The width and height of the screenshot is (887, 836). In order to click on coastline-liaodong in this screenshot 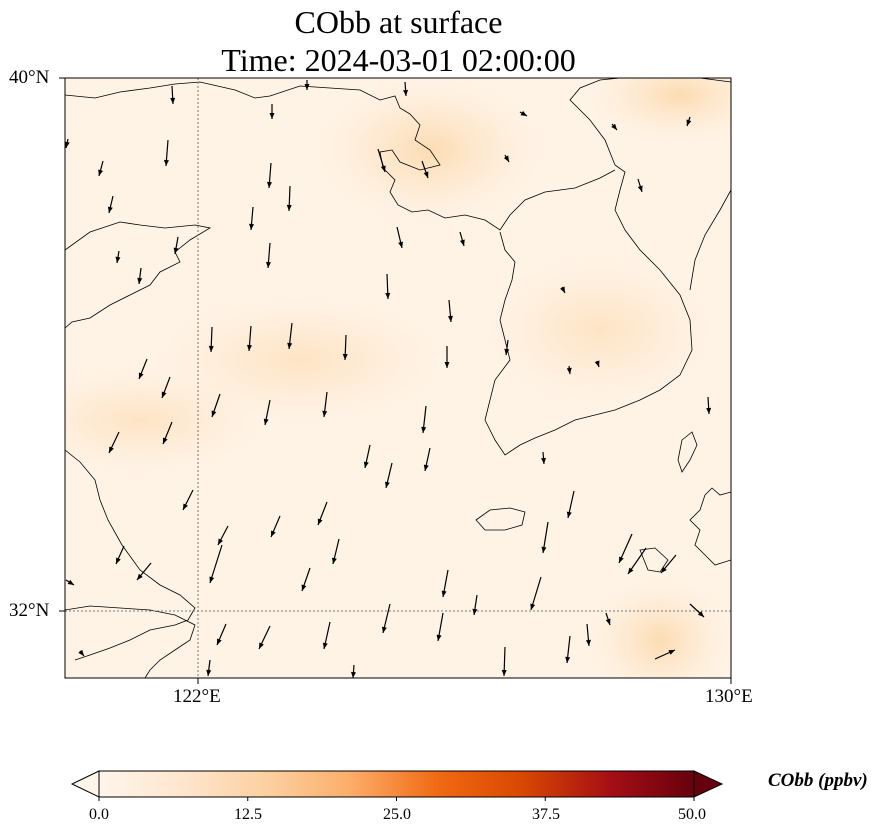, I will do `click(497, 172)`.